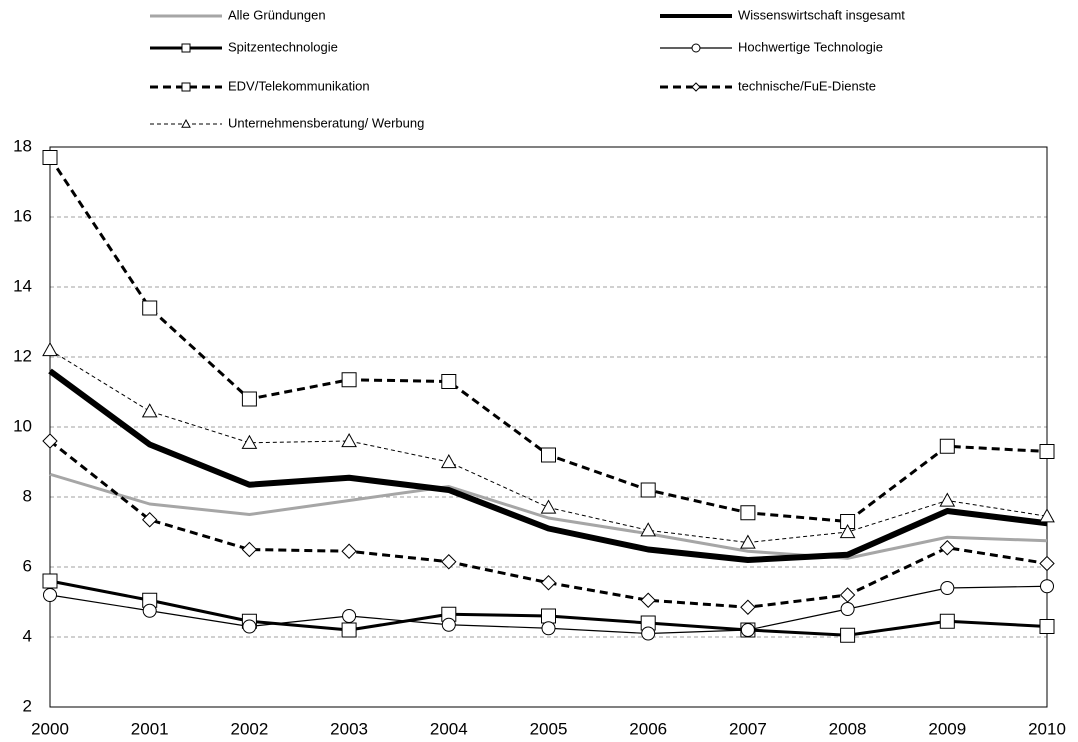  What do you see at coordinates (807, 85) in the screenshot?
I see `legend-label: technische/FuE-Dienste` at bounding box center [807, 85].